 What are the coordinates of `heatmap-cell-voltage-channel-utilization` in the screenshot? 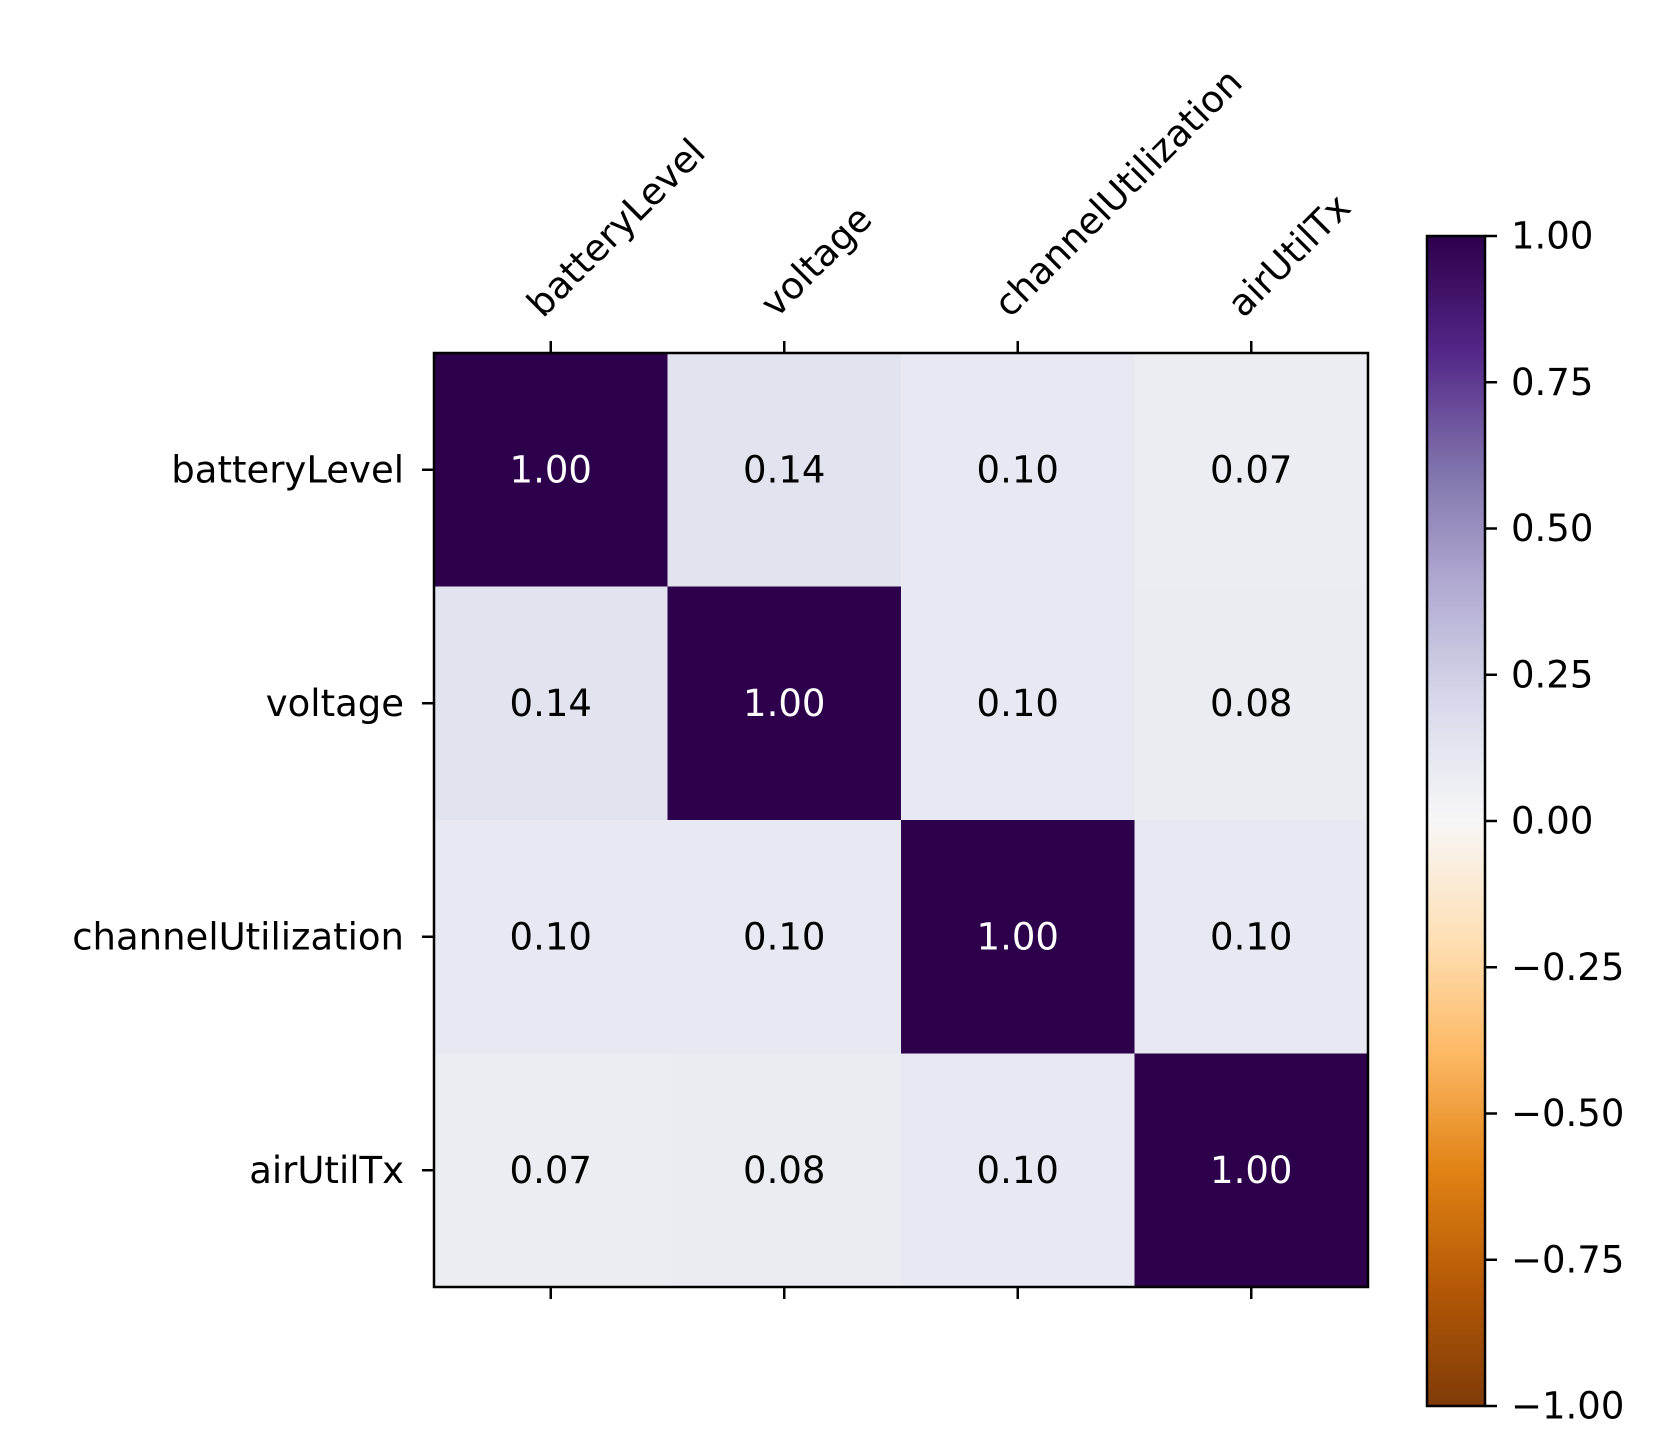 It's located at (1018, 703).